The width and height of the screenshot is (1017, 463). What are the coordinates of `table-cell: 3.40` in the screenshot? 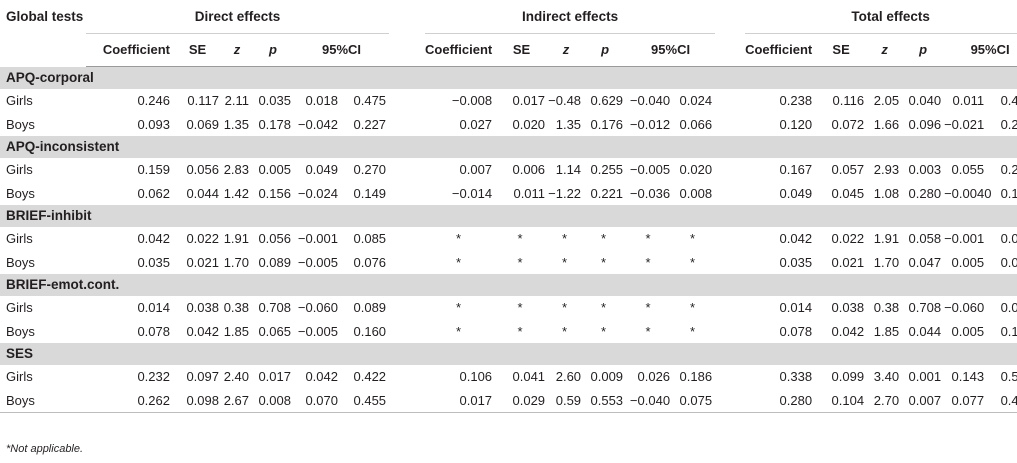 It's located at (886, 376).